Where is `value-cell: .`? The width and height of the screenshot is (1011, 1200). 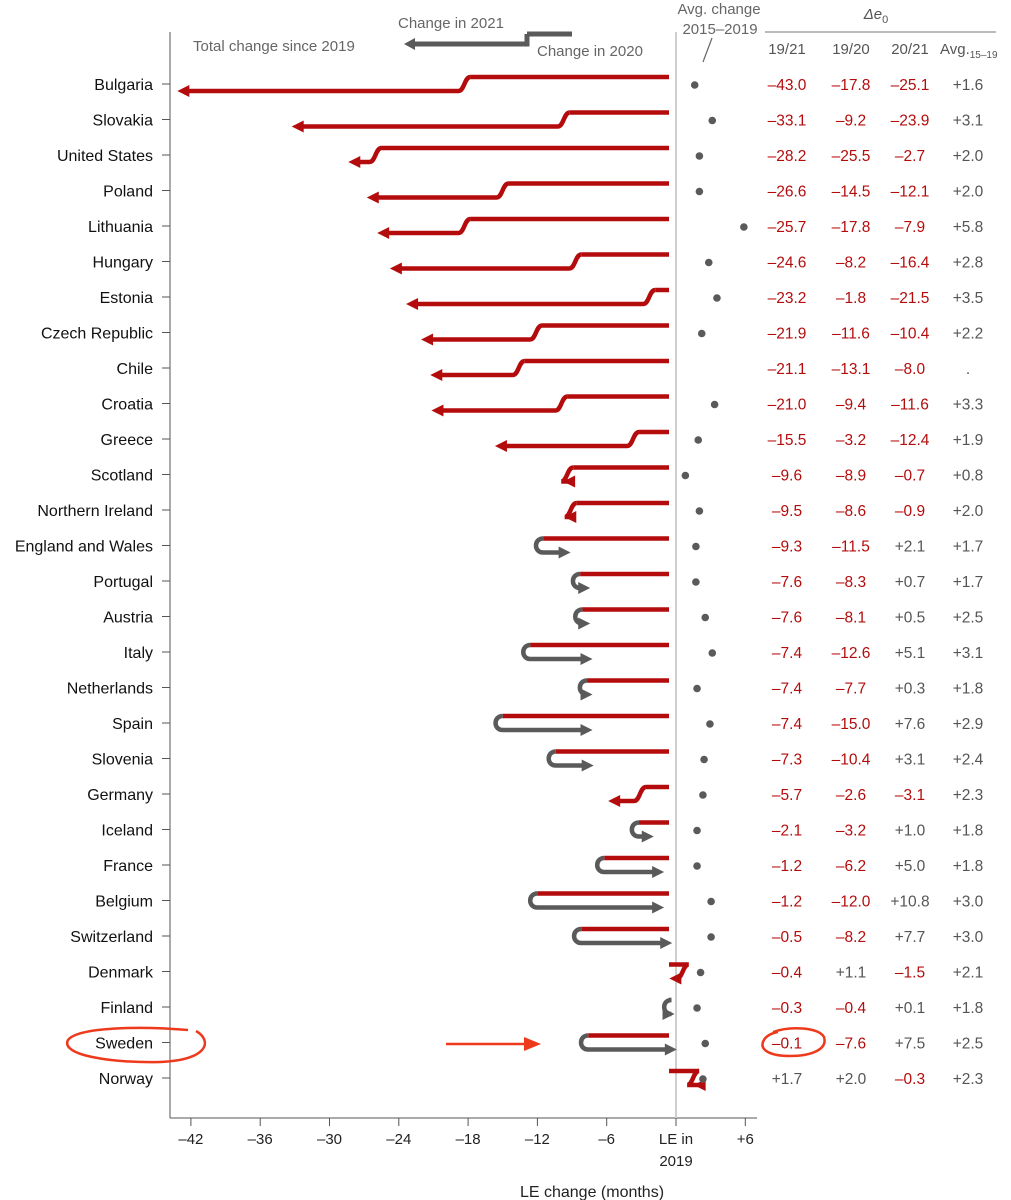 value-cell: . is located at coordinates (968, 369).